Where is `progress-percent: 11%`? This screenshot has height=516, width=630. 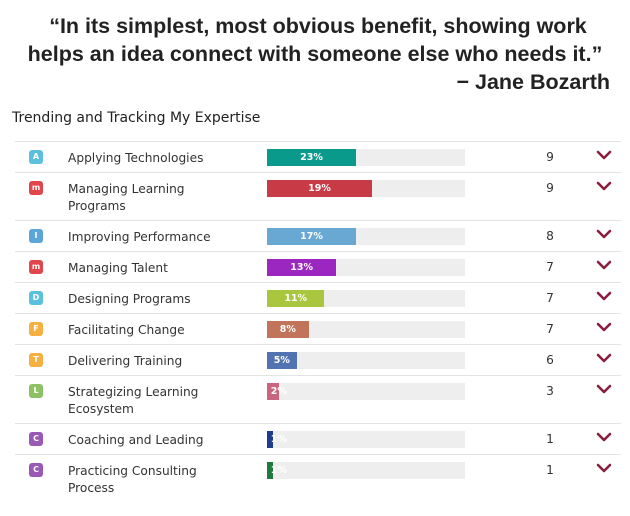 progress-percent: 11% is located at coordinates (296, 298).